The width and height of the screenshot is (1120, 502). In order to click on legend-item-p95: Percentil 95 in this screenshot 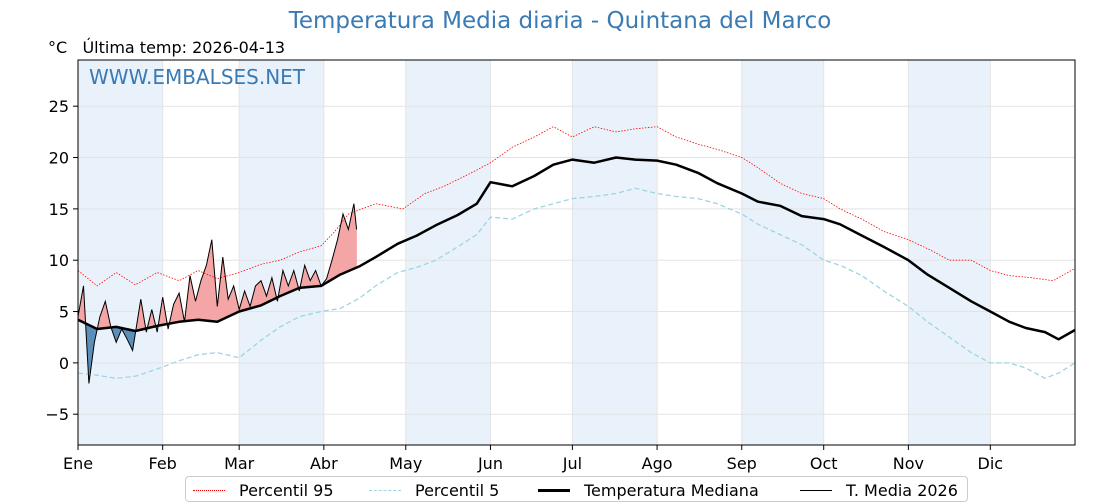, I will do `click(263, 490)`.